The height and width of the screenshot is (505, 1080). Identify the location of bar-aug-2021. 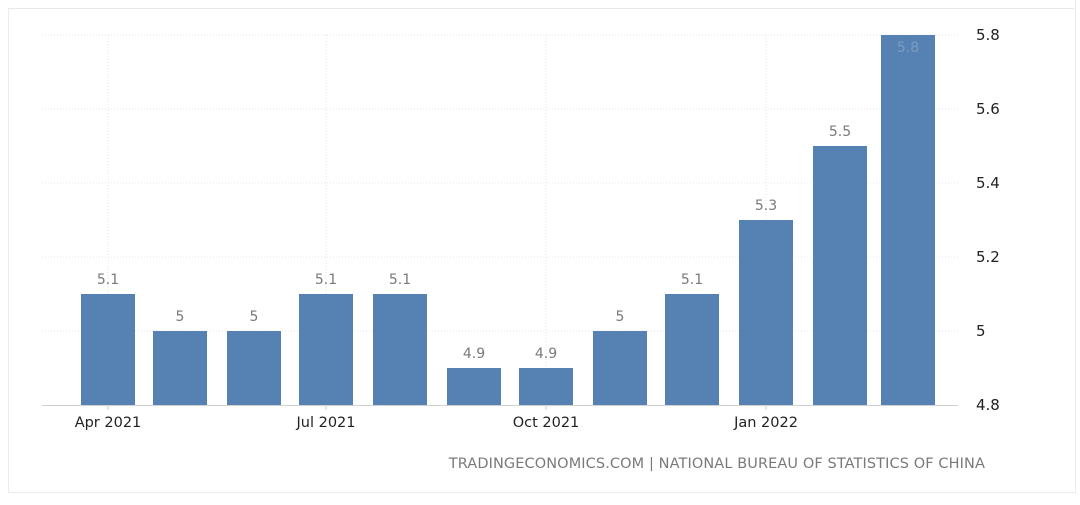
(400, 349).